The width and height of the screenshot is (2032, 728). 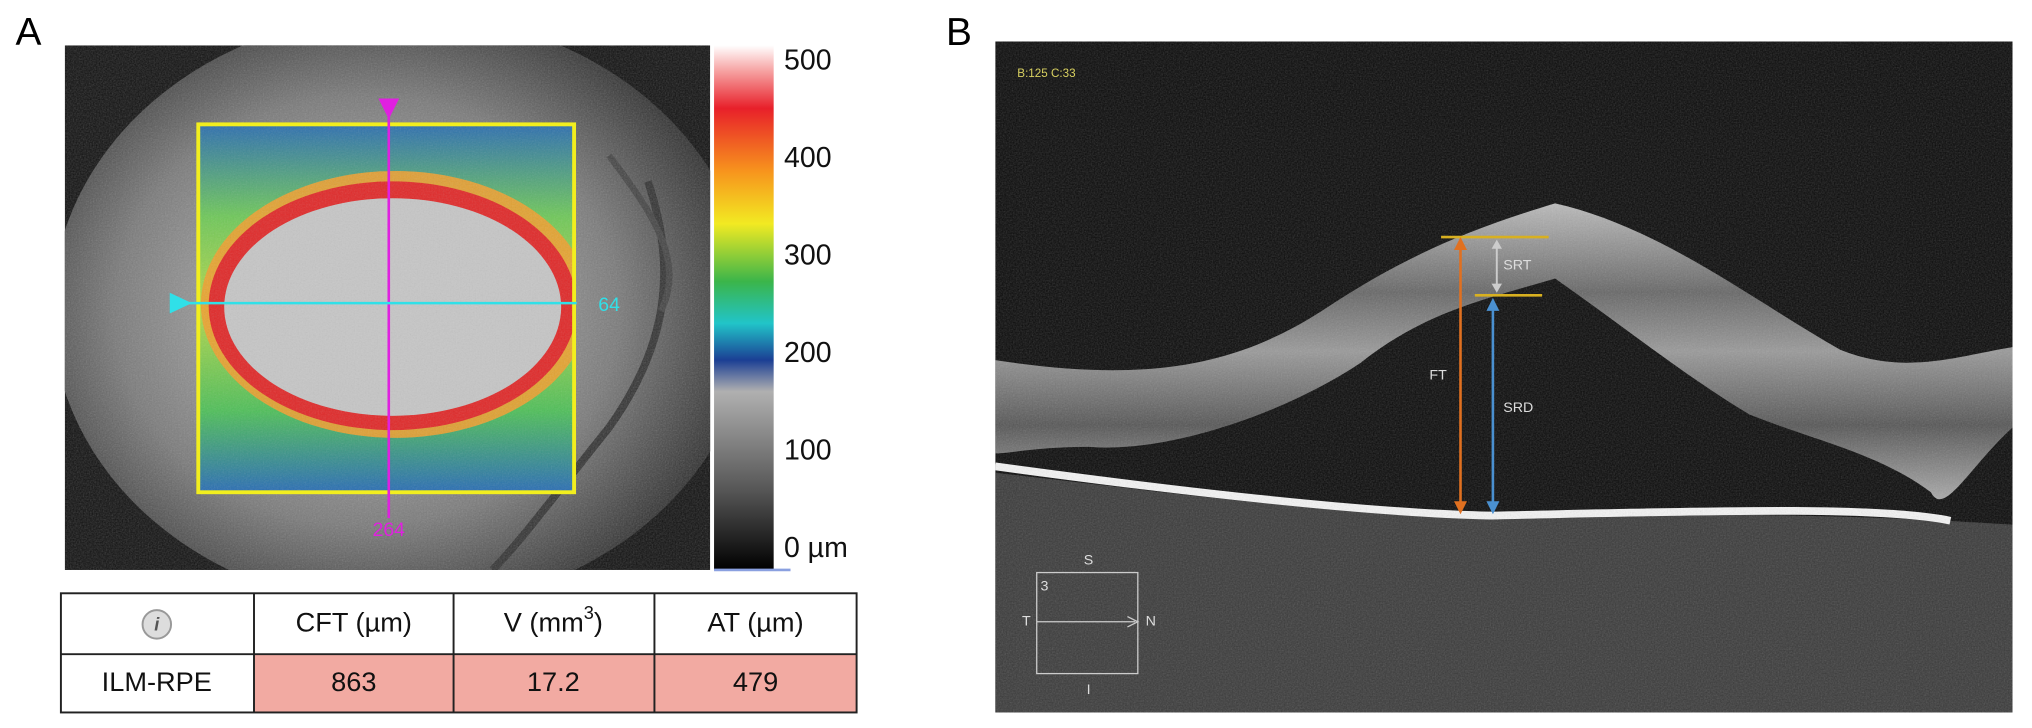 What do you see at coordinates (458, 653) in the screenshot?
I see `table: i` at bounding box center [458, 653].